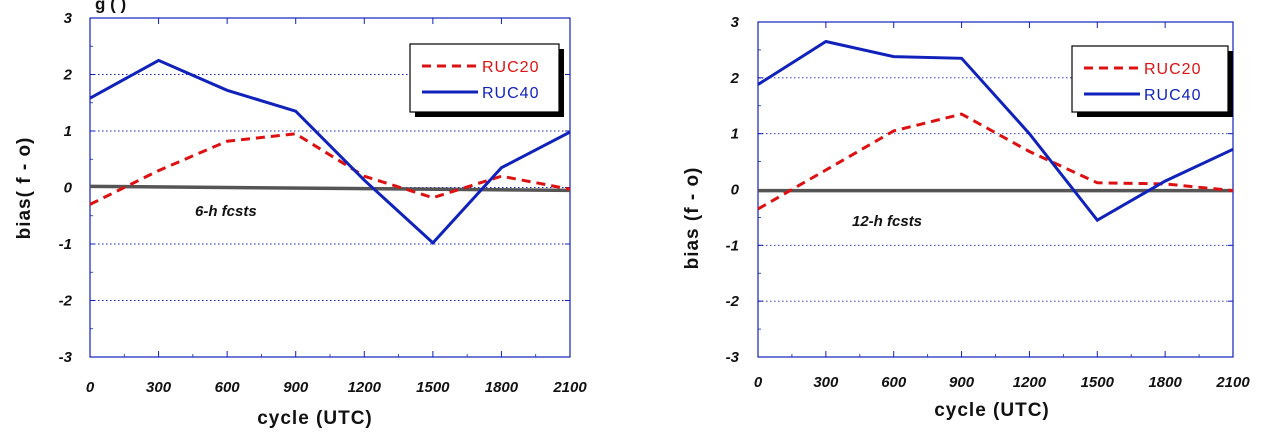  Describe the element at coordinates (24, 188) in the screenshot. I see `y-axis-label: bias( f - o)` at that location.